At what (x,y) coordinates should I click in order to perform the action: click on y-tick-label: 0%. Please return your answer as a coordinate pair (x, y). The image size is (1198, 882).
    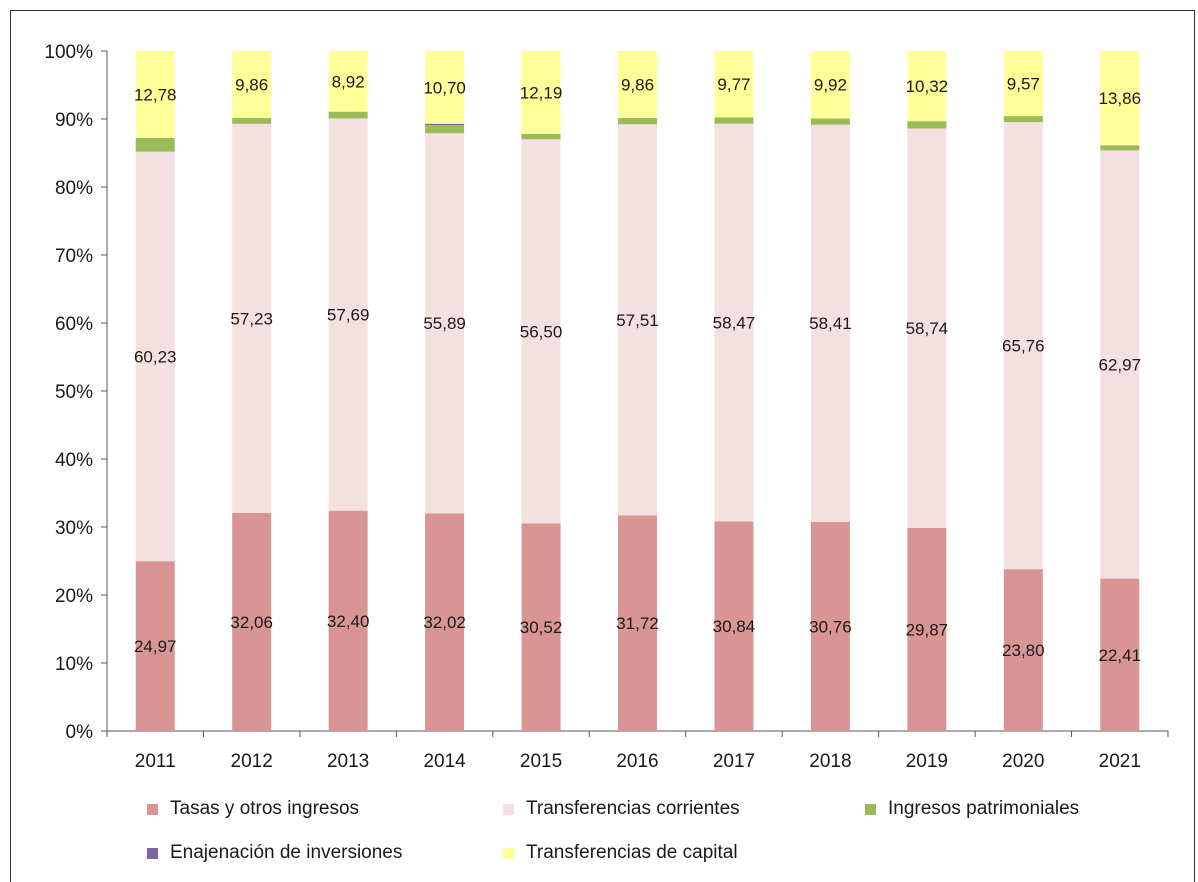
    Looking at the image, I should click on (80, 732).